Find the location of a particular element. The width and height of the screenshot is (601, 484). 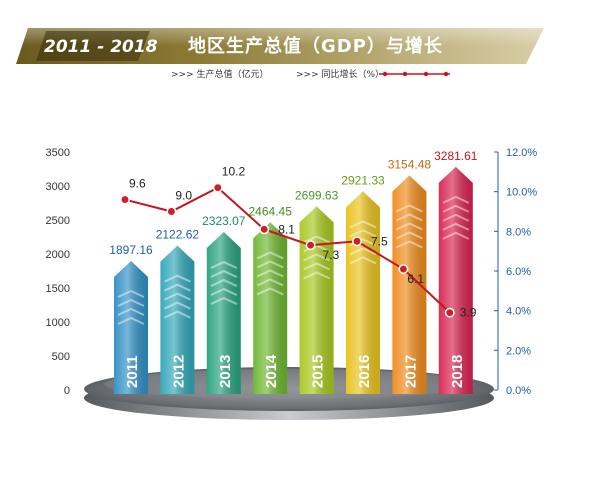

bar-2011: 2011 is located at coordinates (131, 327).